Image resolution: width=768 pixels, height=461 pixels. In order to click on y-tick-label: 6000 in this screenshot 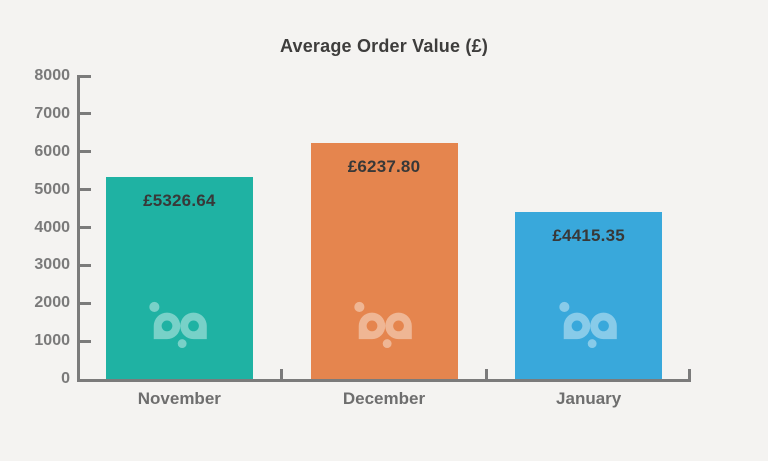, I will do `click(52, 151)`.